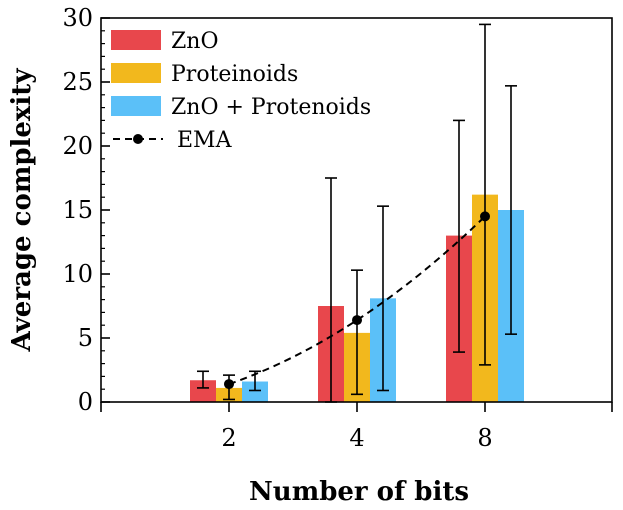  I want to click on y-tick-label-15: 15, so click(77, 210).